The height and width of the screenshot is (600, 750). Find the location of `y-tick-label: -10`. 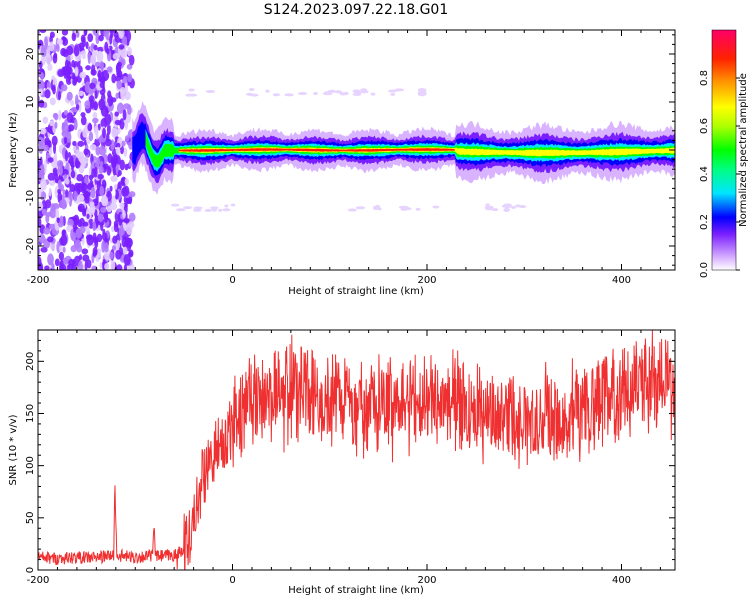

y-tick-label: -10 is located at coordinates (30, 198).